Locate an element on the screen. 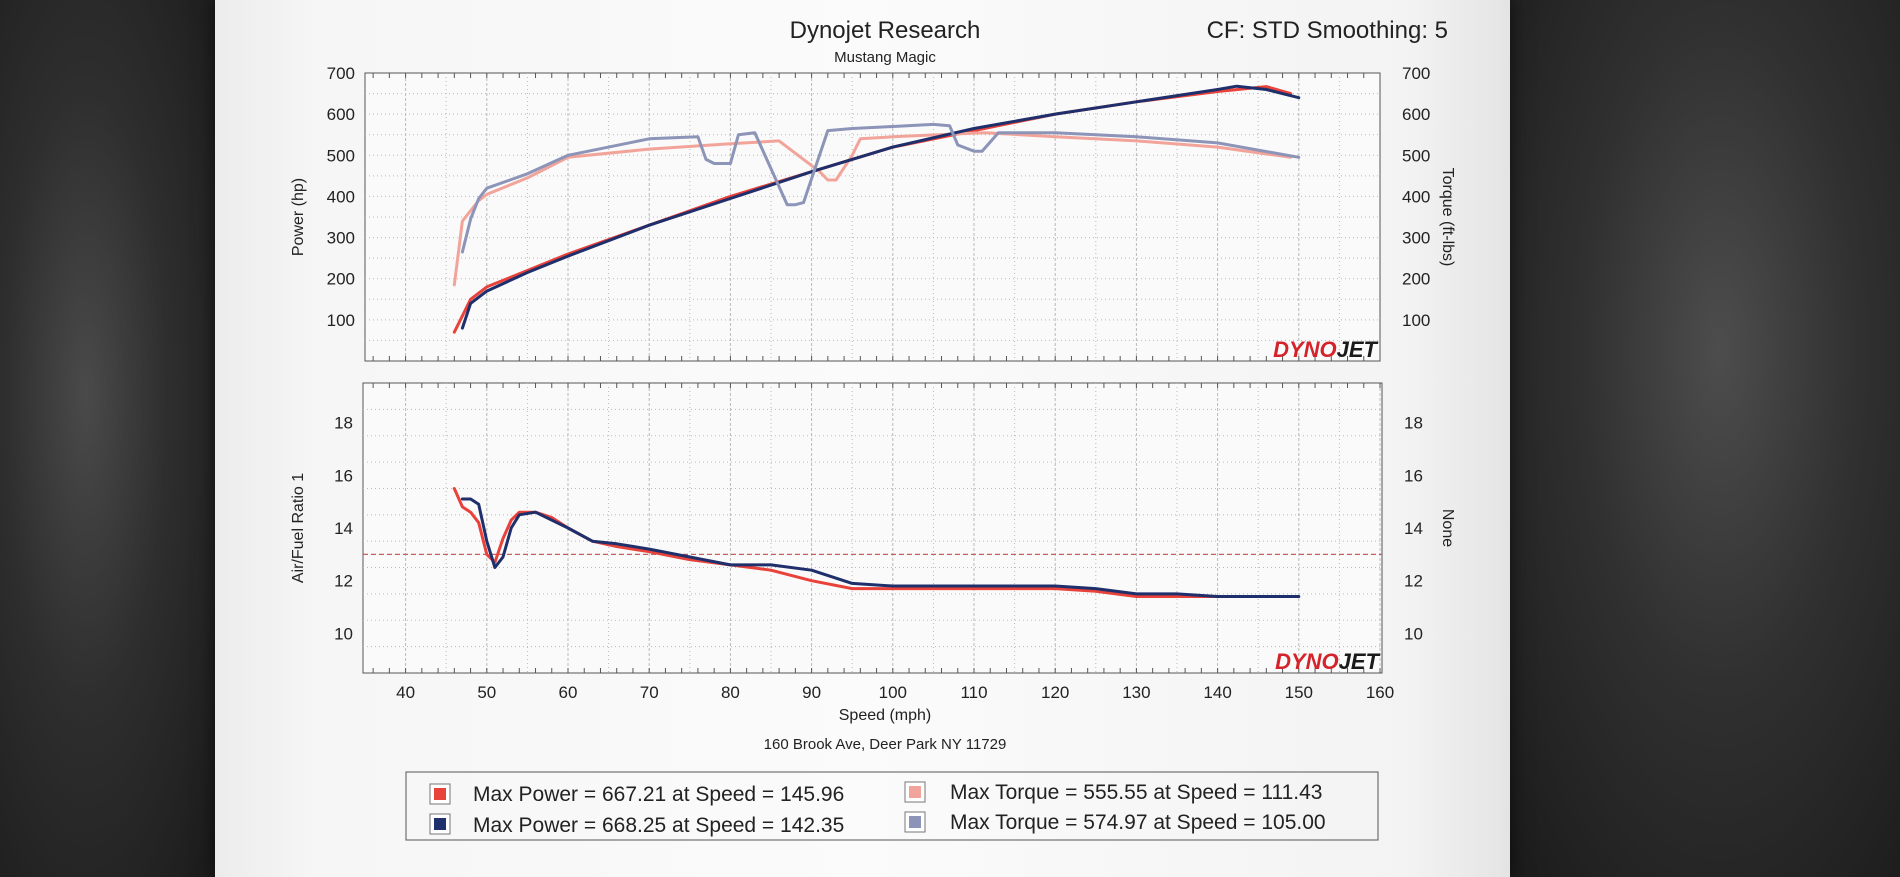  x-tick-label: 120 is located at coordinates (1055, 692).